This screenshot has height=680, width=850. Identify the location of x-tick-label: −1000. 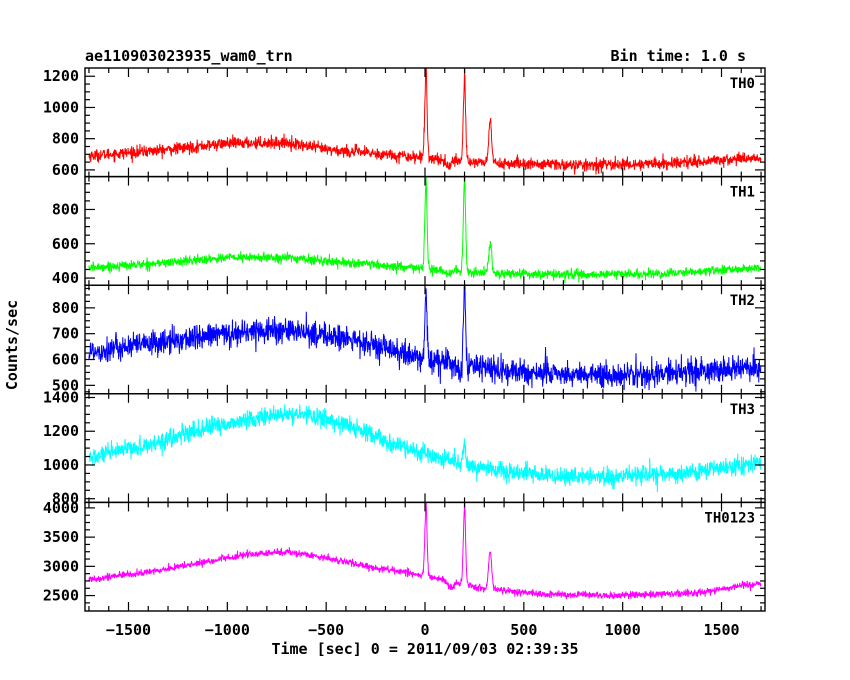
(227, 630).